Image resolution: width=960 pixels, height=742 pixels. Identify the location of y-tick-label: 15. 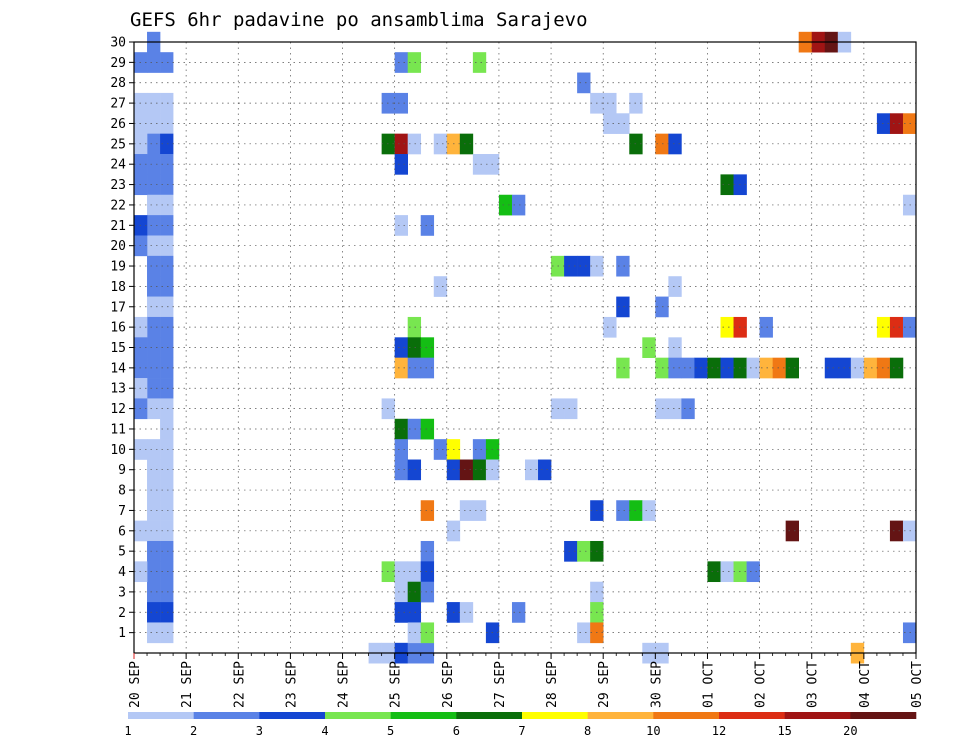
(118, 348).